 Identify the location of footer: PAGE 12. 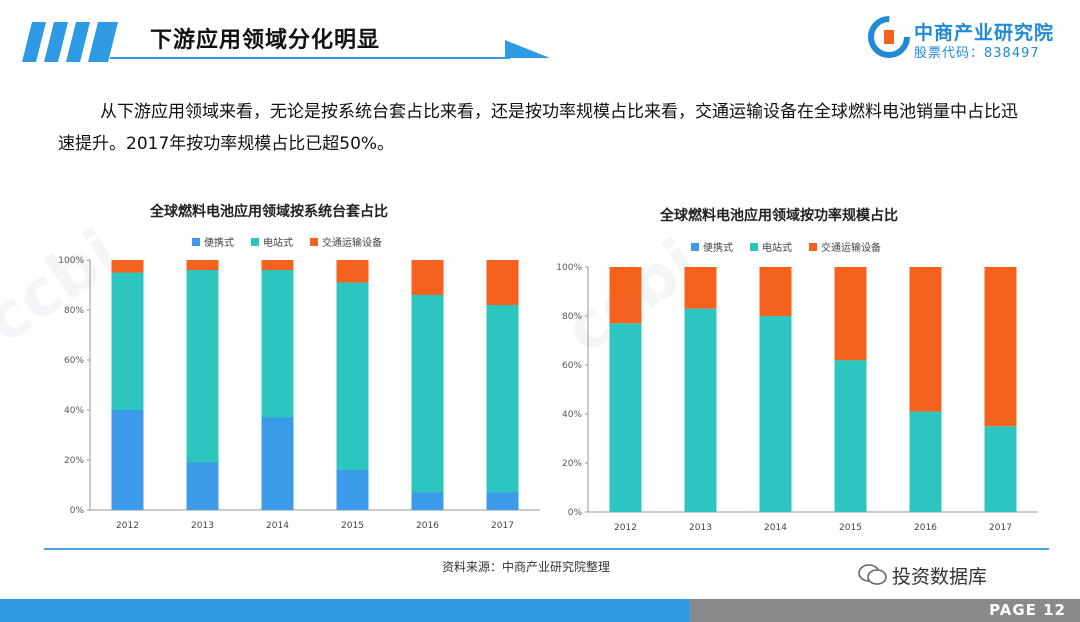
(540, 610).